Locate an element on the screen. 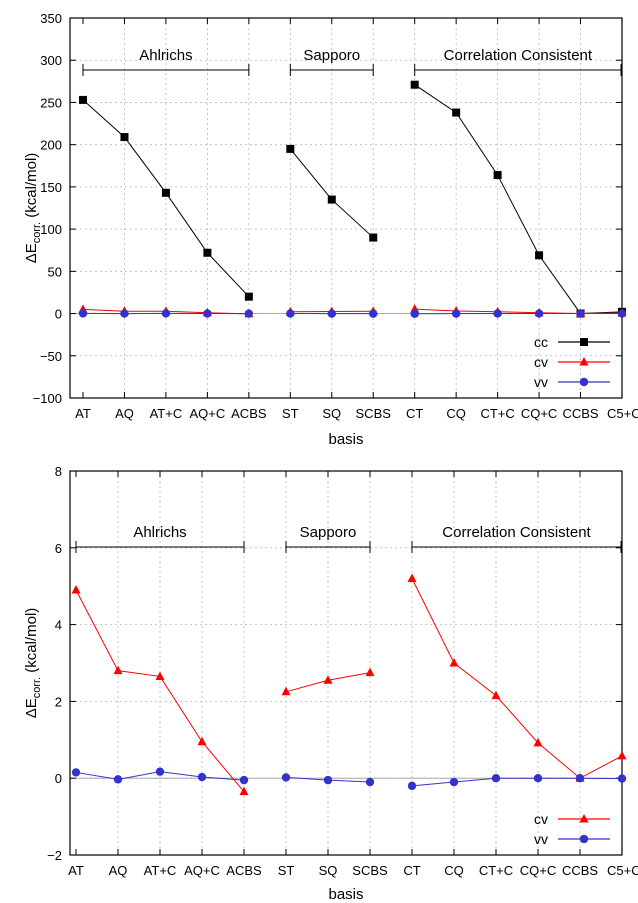 This screenshot has width=638, height=903. y-tick-label: −2 is located at coordinates (54, 855).